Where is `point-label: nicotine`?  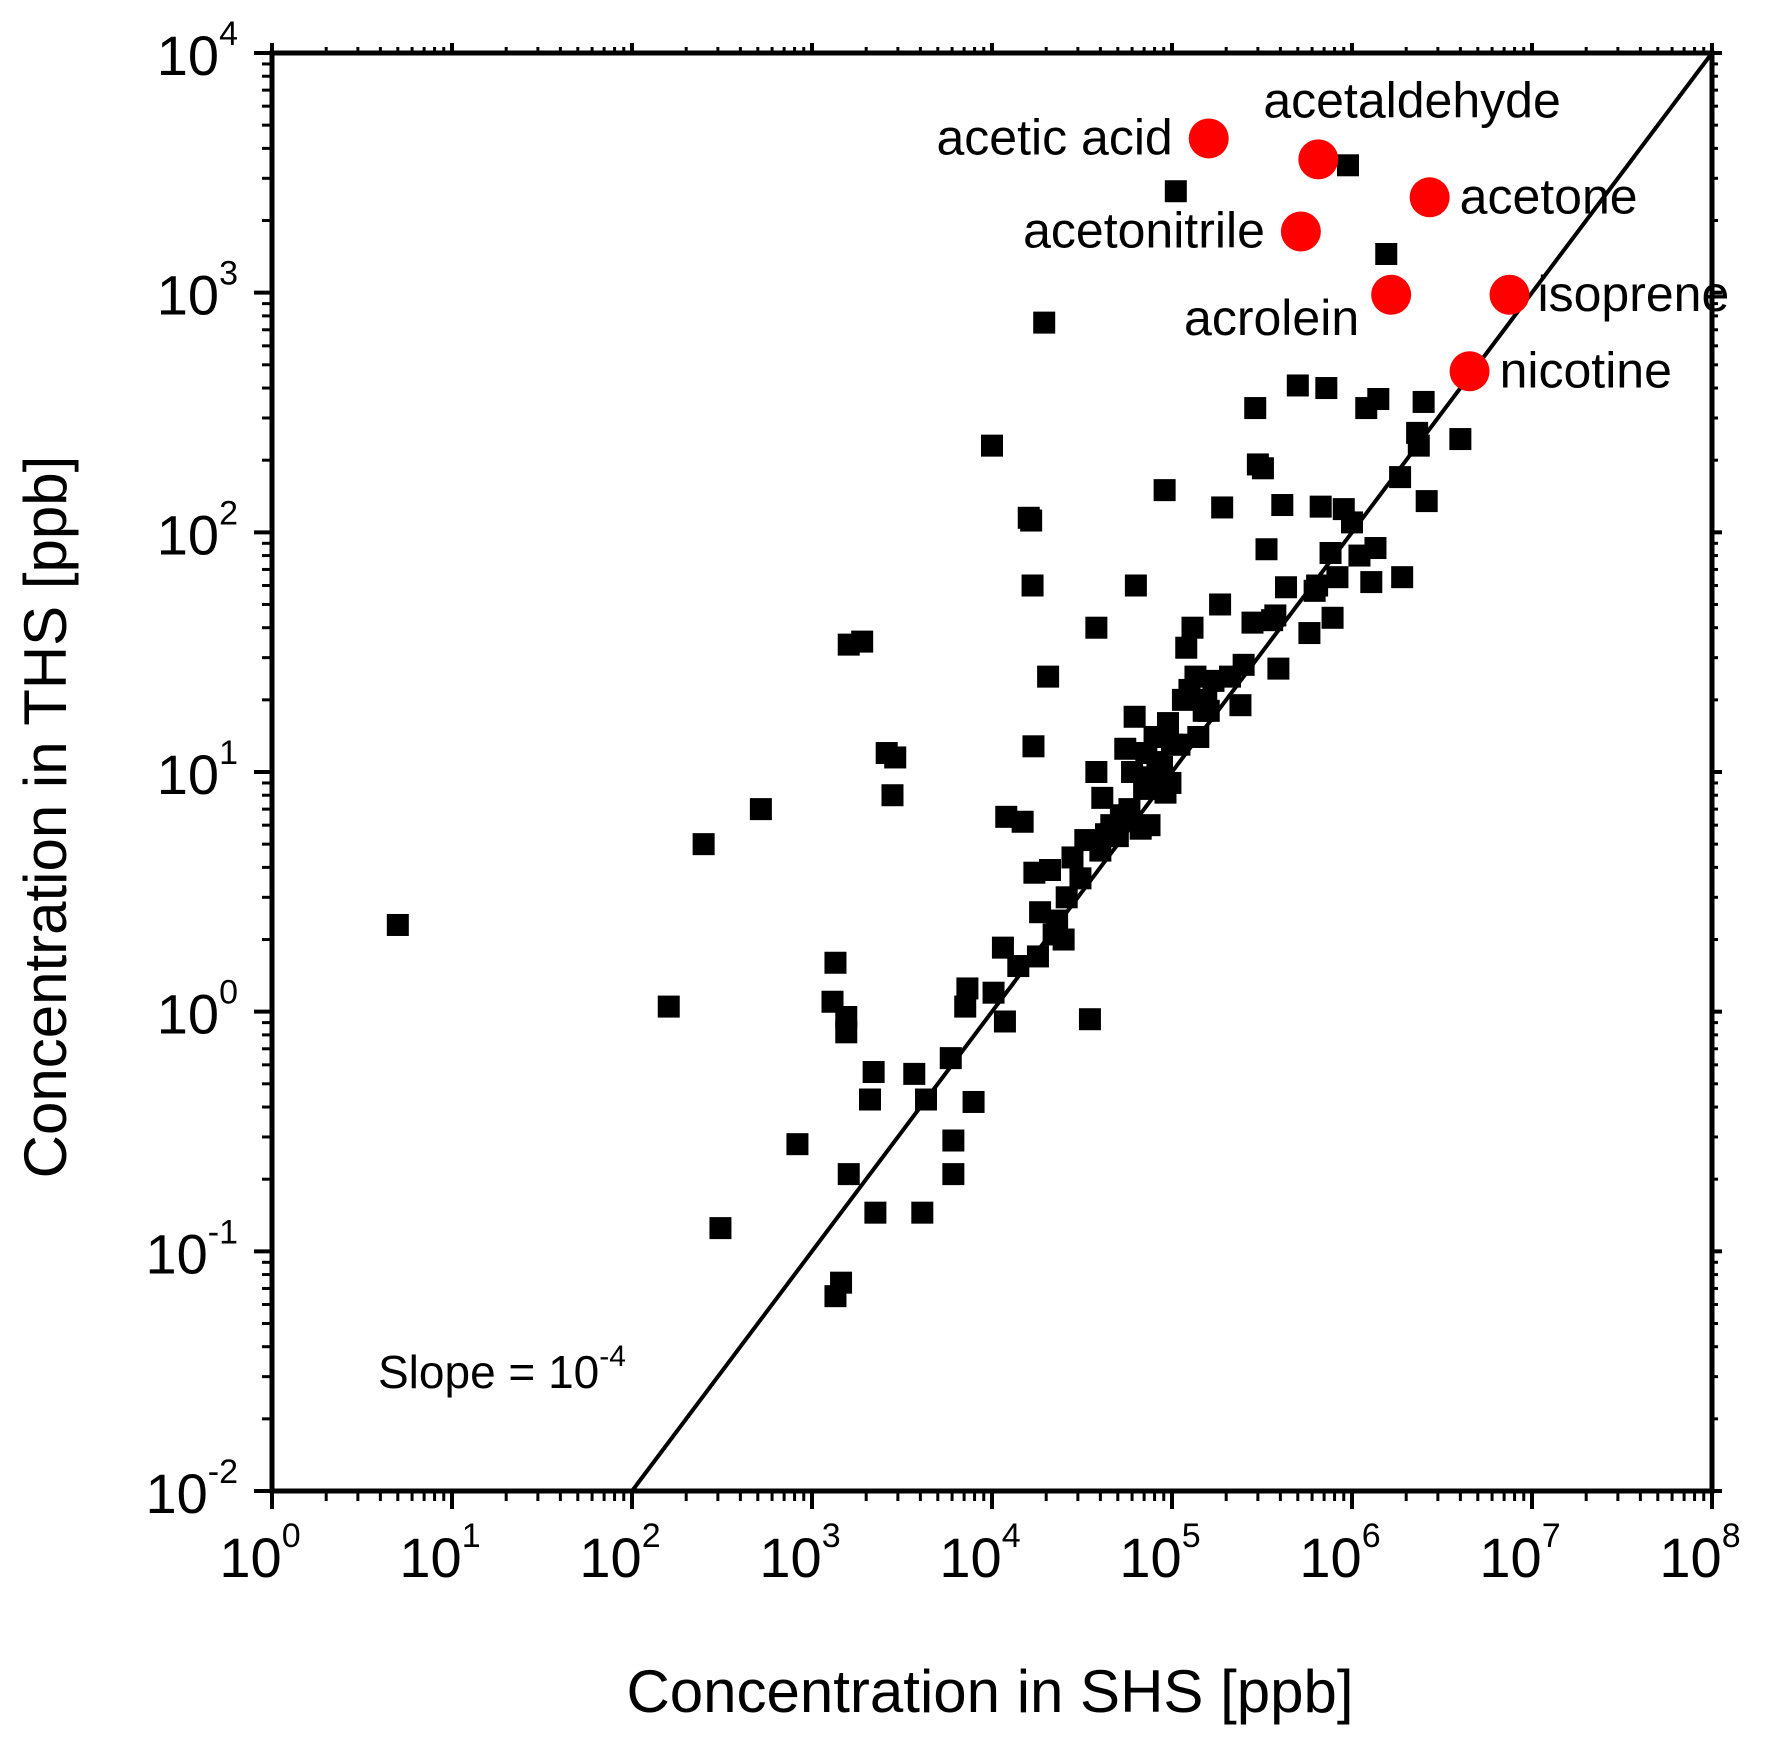 point-label: nicotine is located at coordinates (1586, 370).